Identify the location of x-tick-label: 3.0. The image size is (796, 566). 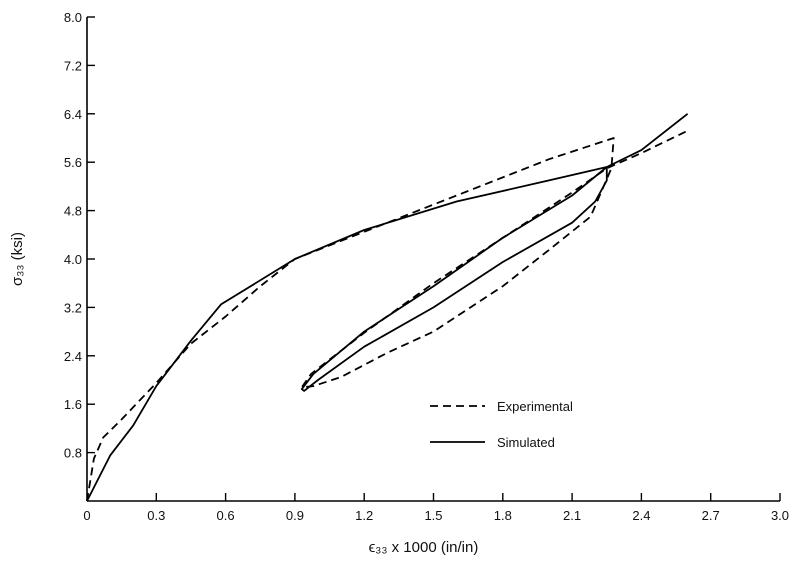
(780, 515).